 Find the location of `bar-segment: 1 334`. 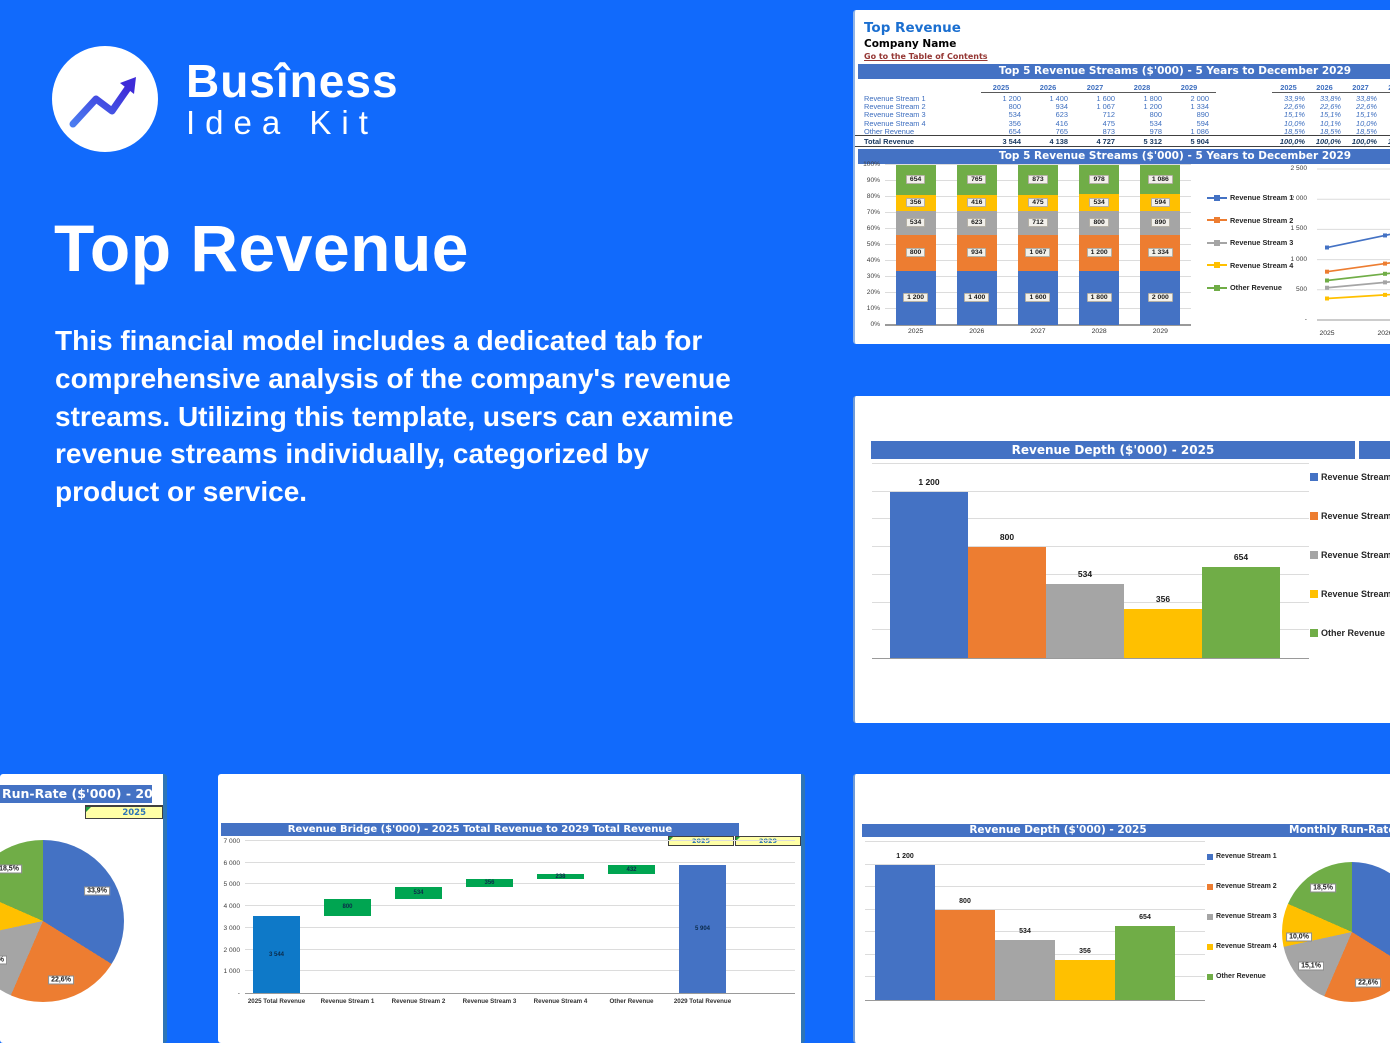

bar-segment: 1 334 is located at coordinates (1160, 252).